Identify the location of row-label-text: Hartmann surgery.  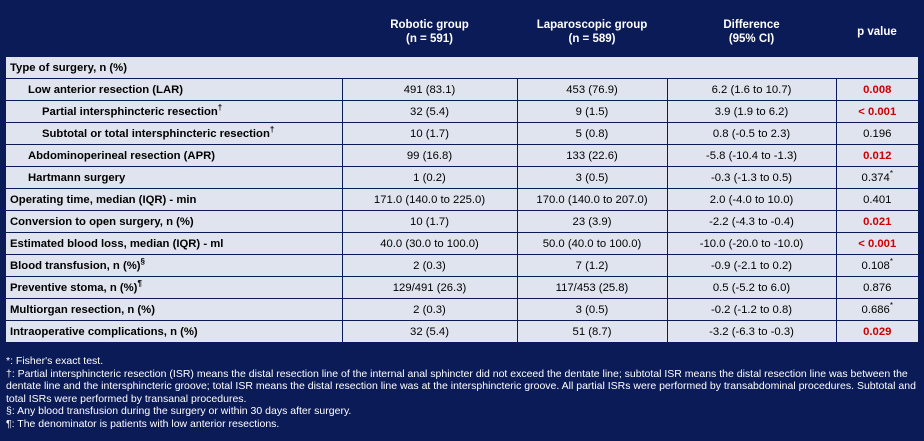
(77, 177).